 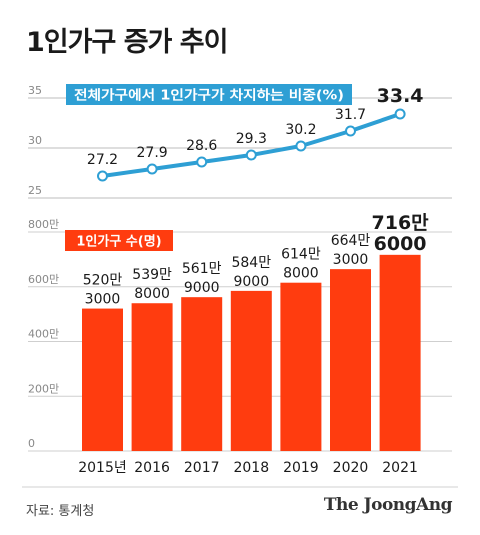 What do you see at coordinates (201, 146) in the screenshot?
I see `line-value-label: 28.6` at bounding box center [201, 146].